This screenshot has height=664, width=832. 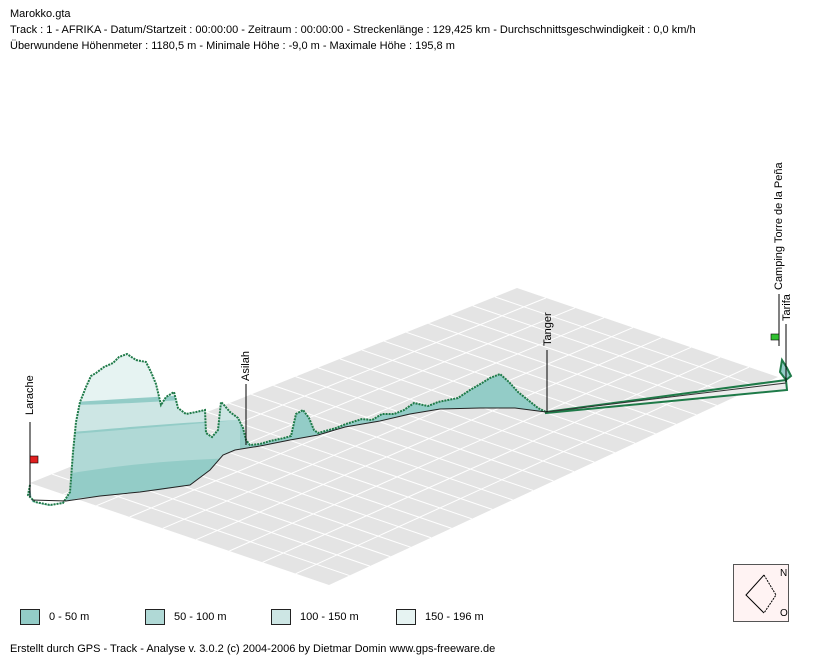 I want to click on end-flag, so click(x=775, y=337).